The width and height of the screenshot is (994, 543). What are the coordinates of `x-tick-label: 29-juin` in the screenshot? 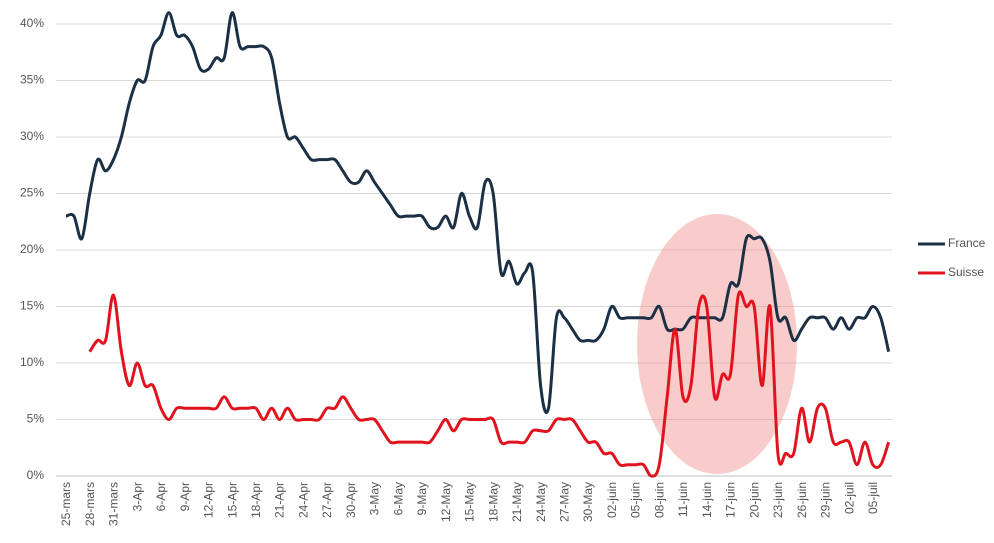 It's located at (826, 500).